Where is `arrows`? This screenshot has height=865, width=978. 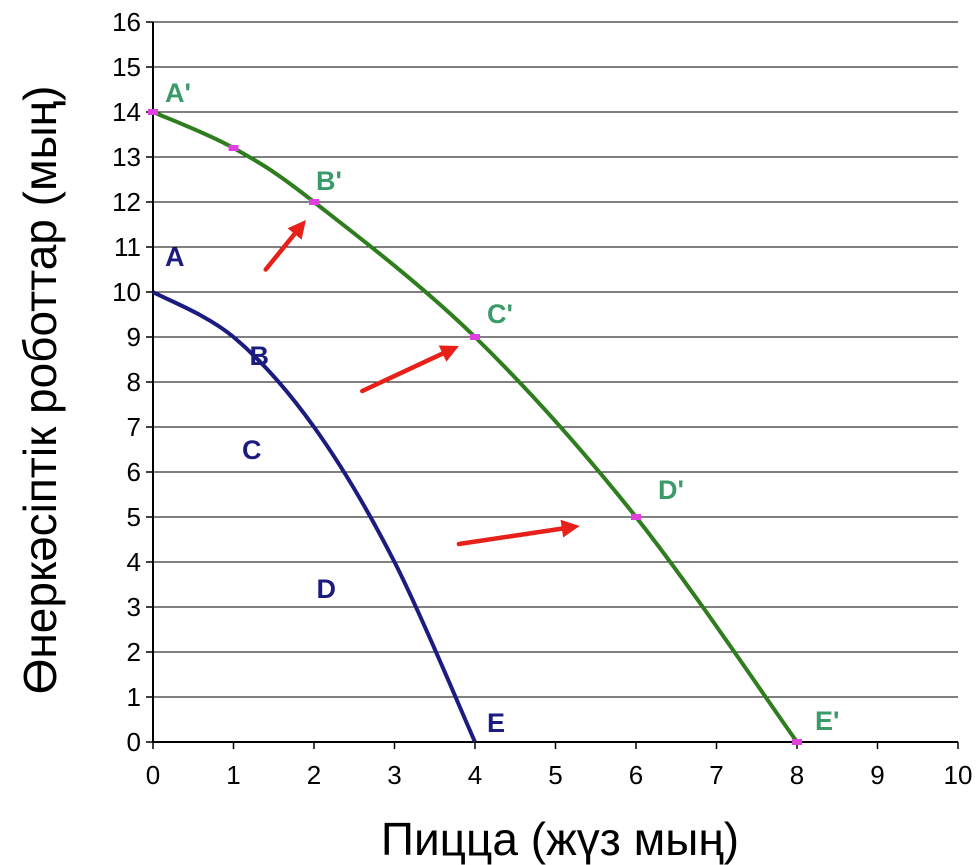
arrows is located at coordinates (421, 383).